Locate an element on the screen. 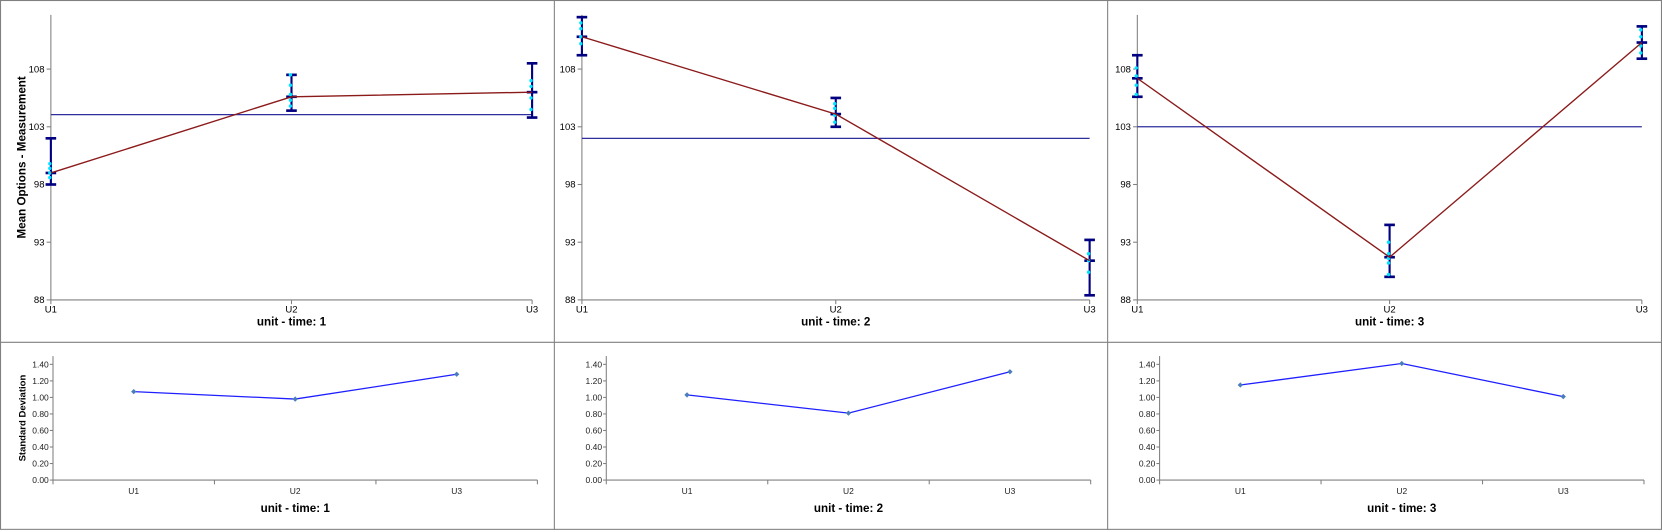 This screenshot has width=1662, height=532. y-axis-title: Mean Options - Measurement is located at coordinates (21, 157).